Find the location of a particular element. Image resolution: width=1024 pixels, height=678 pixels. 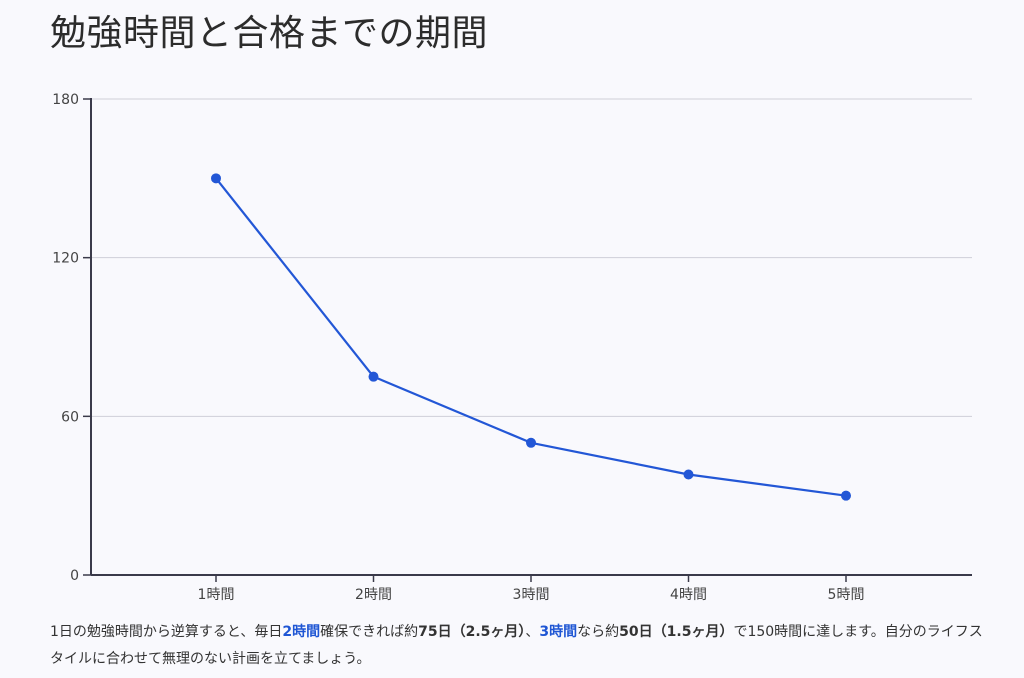

y-tick-label-0: 0 is located at coordinates (74, 576).